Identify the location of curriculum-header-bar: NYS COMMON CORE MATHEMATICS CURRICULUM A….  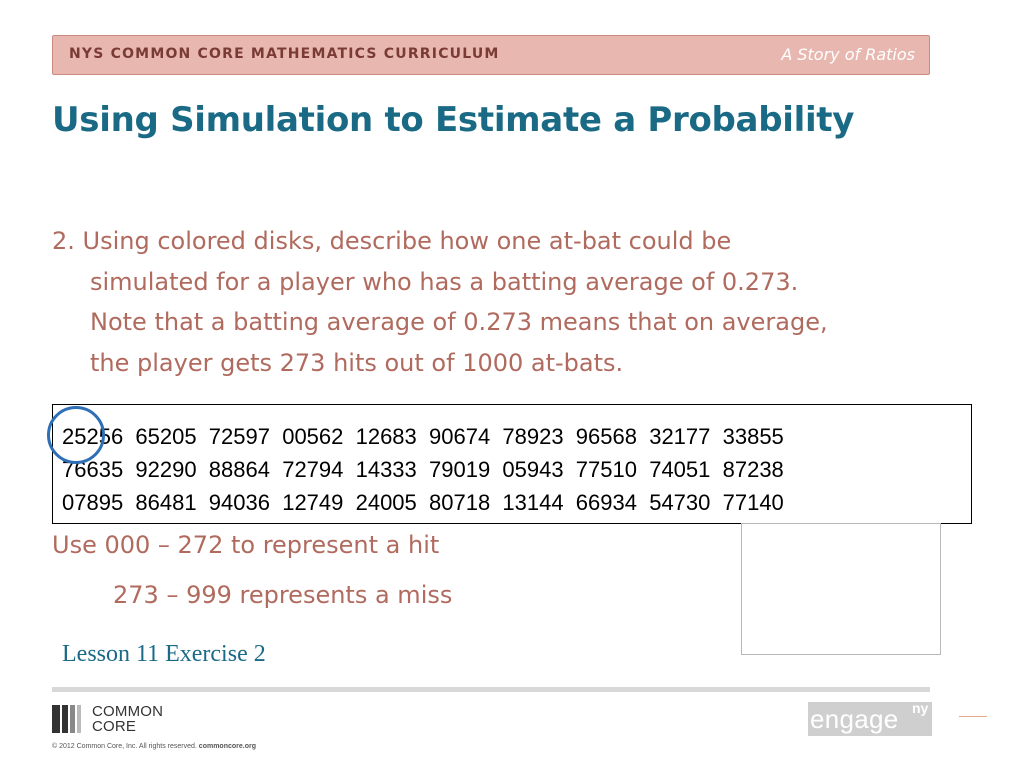
(491, 55).